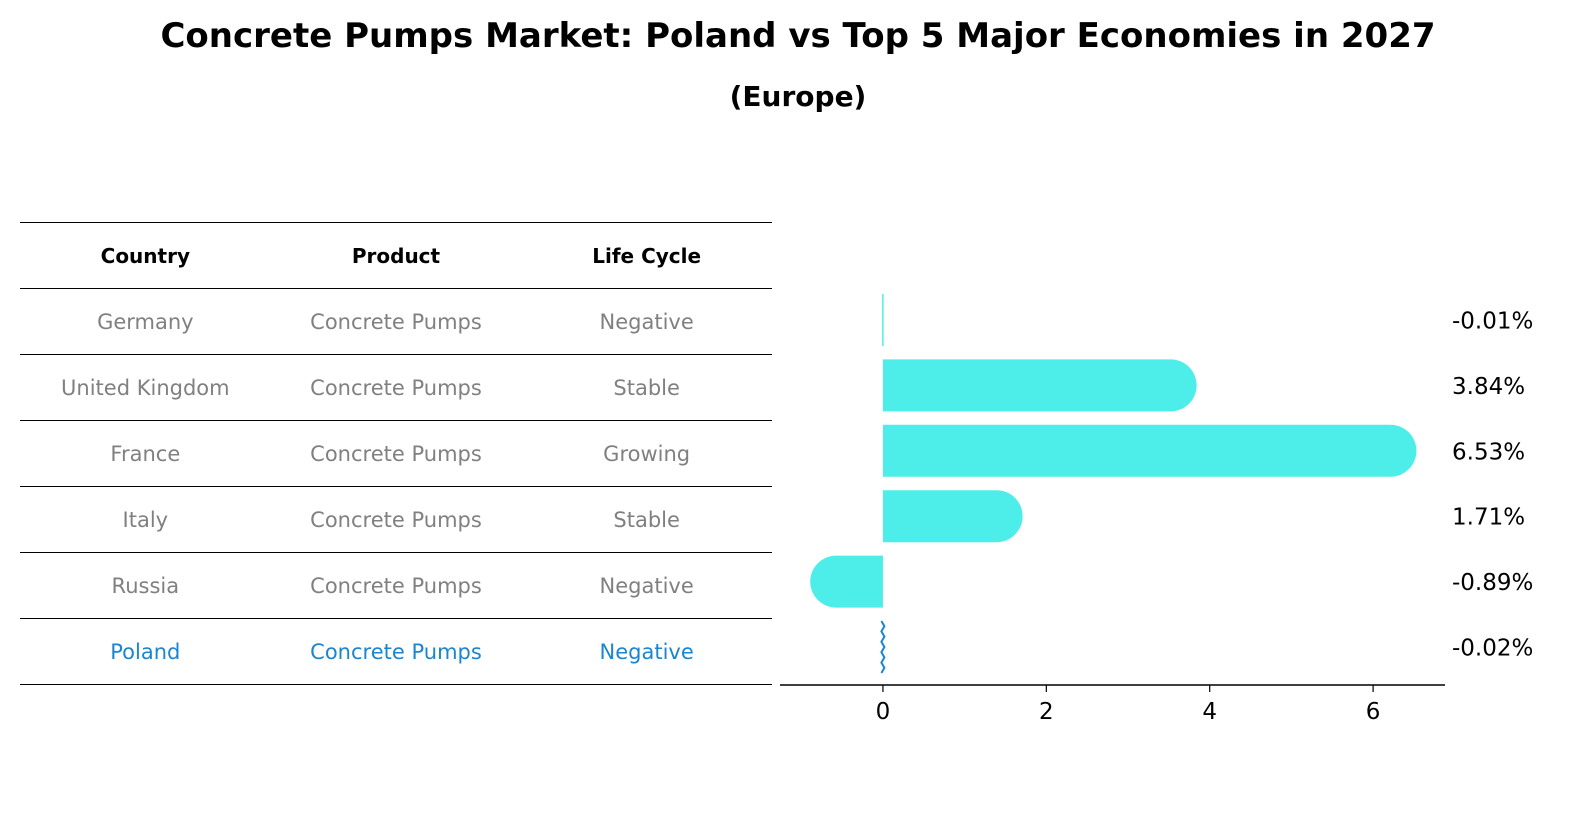 The image size is (1596, 823). I want to click on cell-country: Poland, so click(145, 651).